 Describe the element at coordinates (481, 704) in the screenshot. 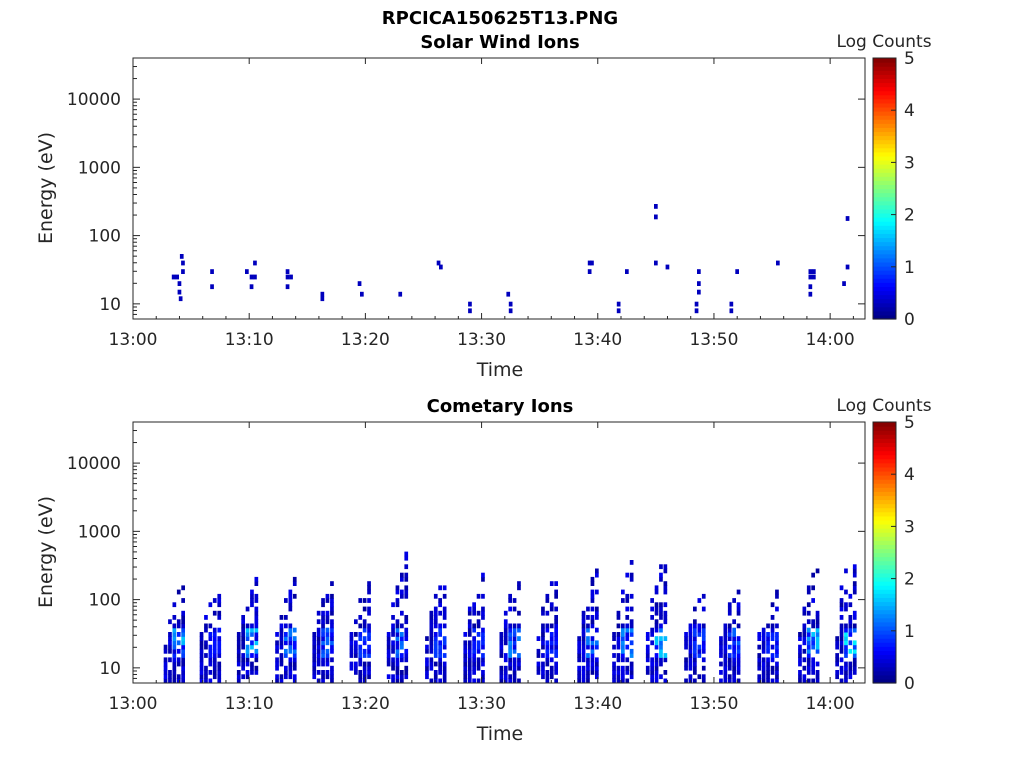

I see `x-tick-label: 13:30` at that location.